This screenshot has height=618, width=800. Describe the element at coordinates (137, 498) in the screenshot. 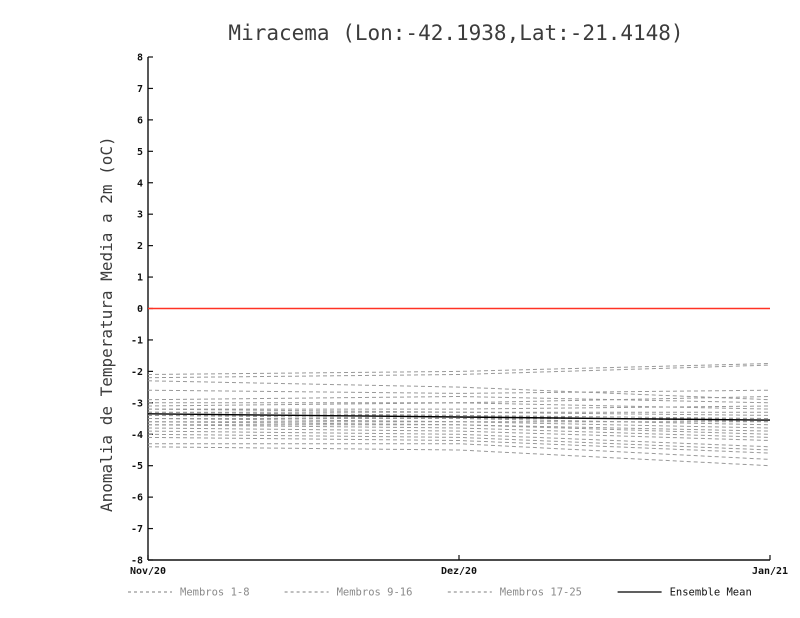

I see `y-tick-label: -6` at that location.